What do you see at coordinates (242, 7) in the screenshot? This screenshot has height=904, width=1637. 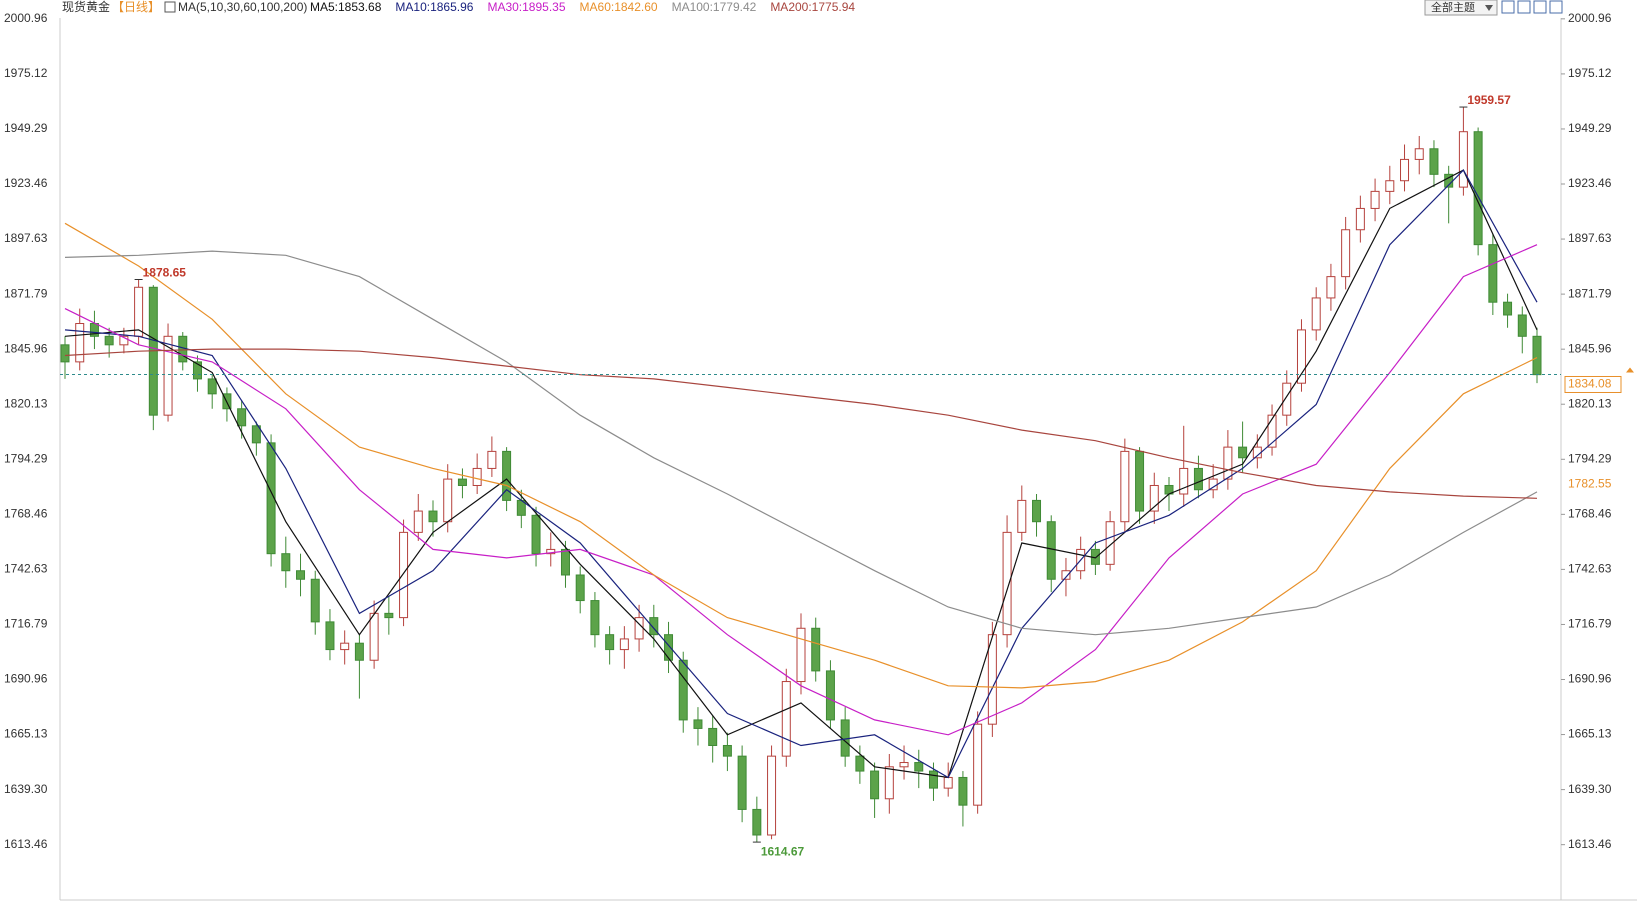 I see `indicator-label: MA(5,10,30,60,100,200)` at bounding box center [242, 7].